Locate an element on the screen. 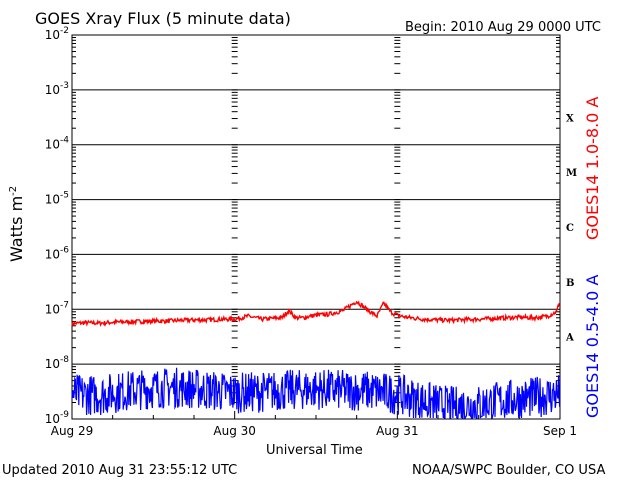  updated-timestamp: Updated 2010 Aug 31 23:55:12 UTC is located at coordinates (119, 470).